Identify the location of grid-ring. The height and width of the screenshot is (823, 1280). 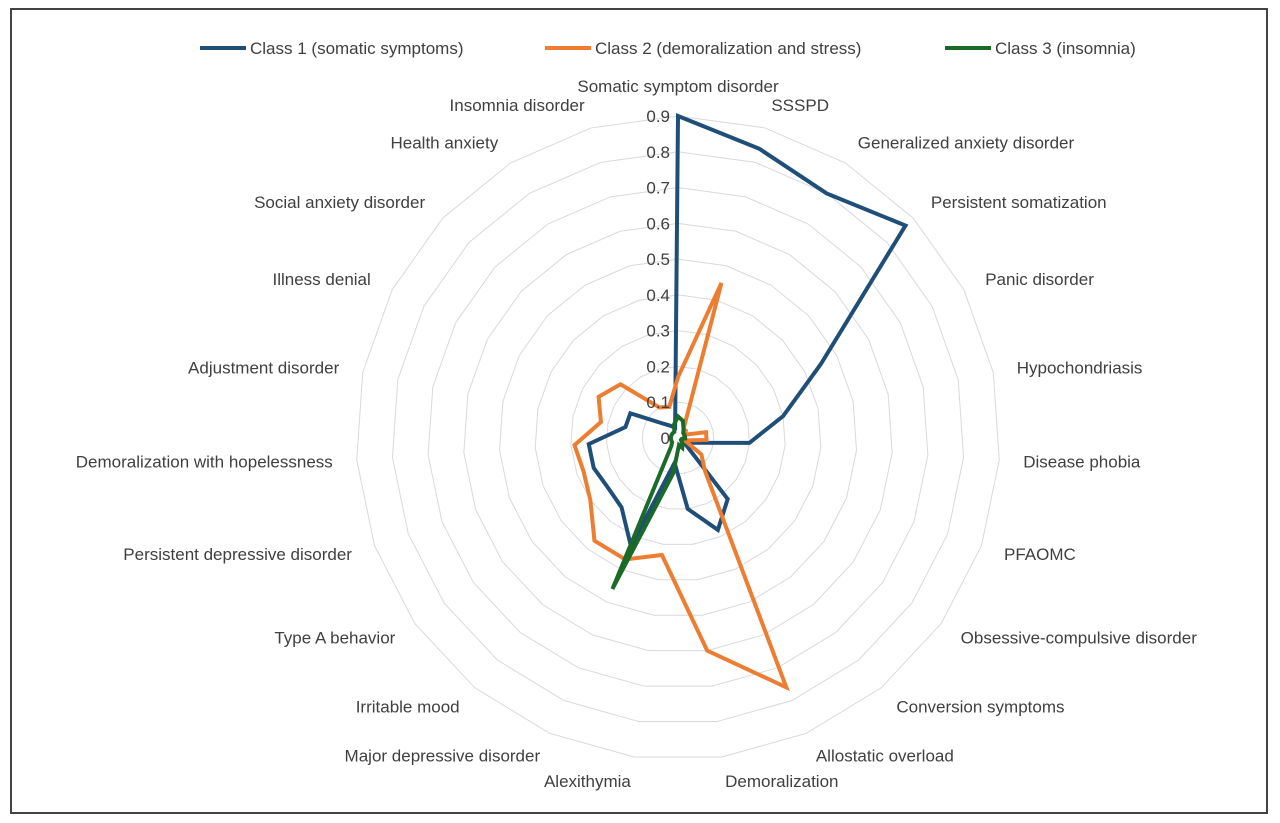
(678, 437).